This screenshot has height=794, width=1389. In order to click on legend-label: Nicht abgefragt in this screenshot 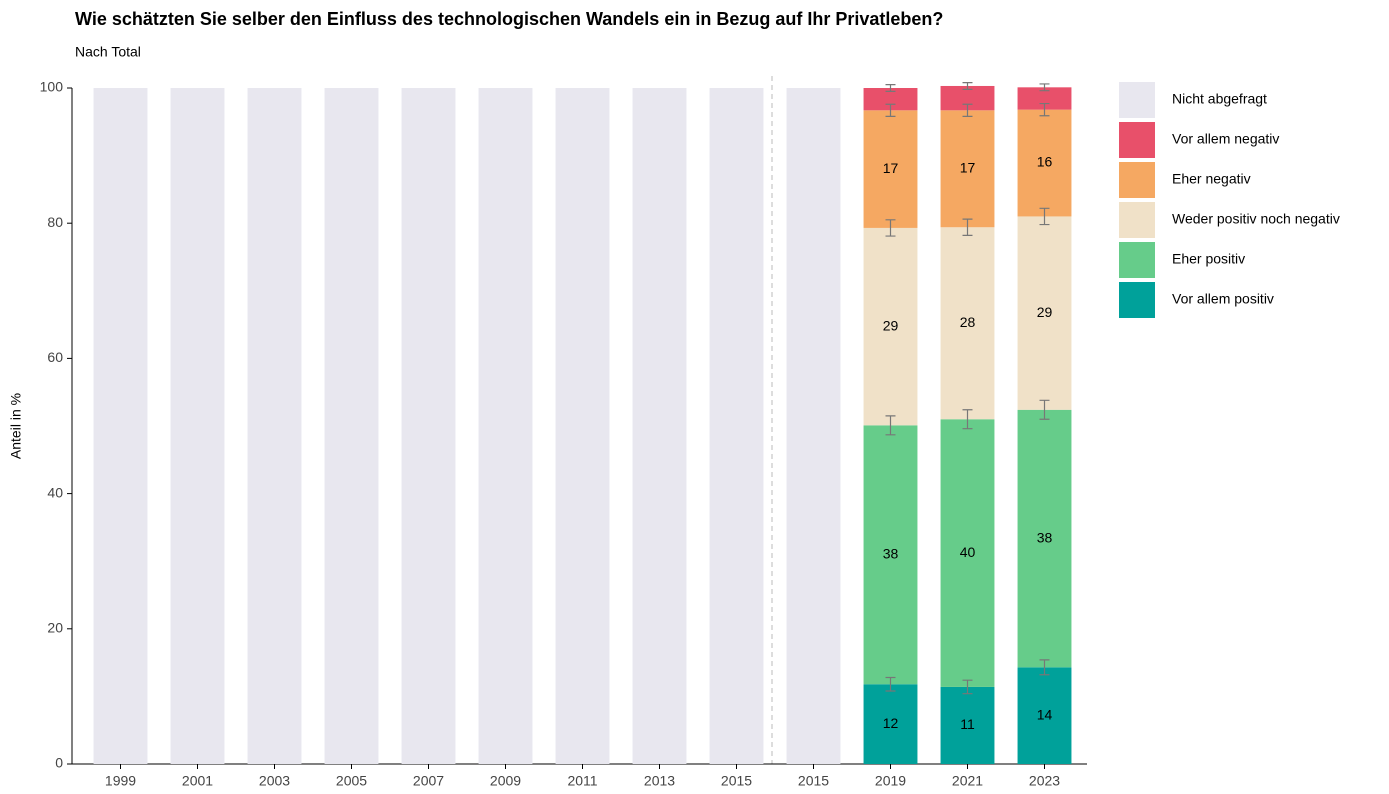, I will do `click(1219, 99)`.